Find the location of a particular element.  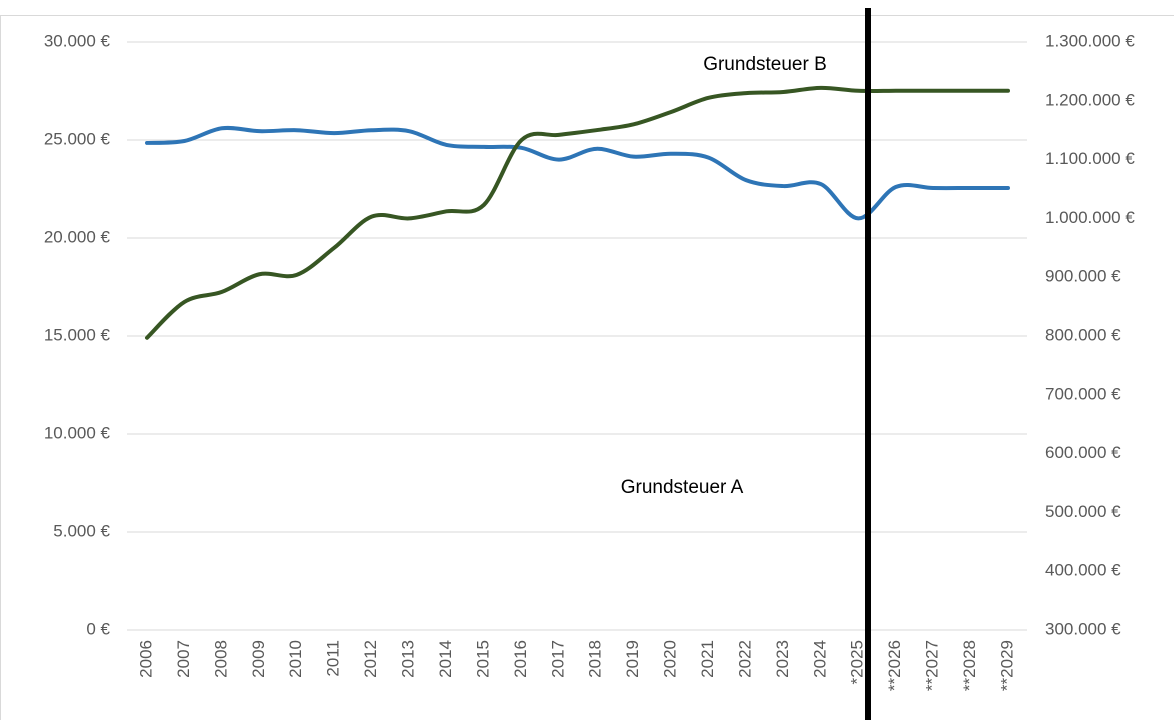

x-tick-label: **2027 is located at coordinates (932, 665).